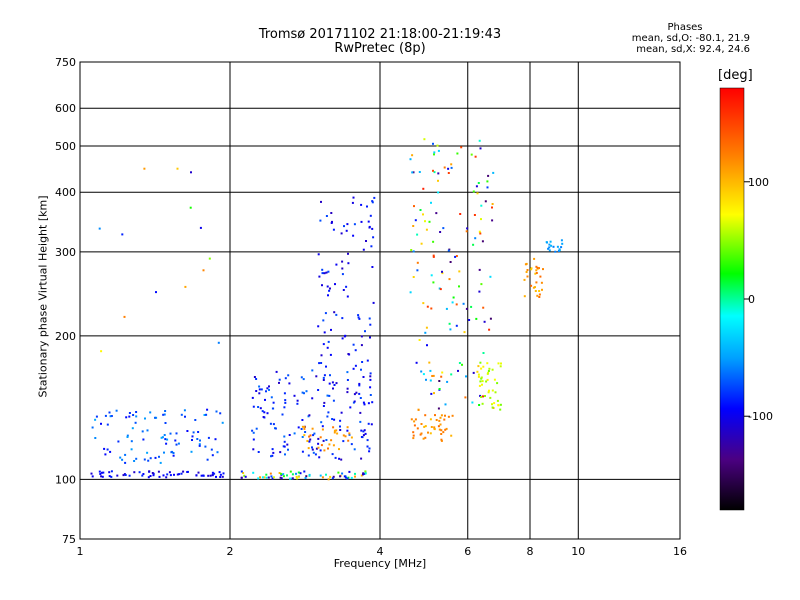 Image resolution: width=800 pixels, height=600 pixels. Describe the element at coordinates (530, 551) in the screenshot. I see `x-tick-label: 8` at that location.